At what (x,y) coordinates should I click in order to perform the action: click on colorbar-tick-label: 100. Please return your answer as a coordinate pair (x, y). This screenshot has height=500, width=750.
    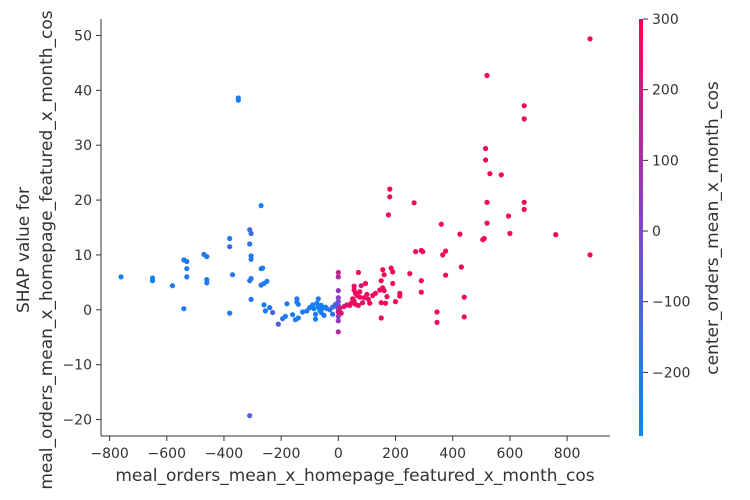
    Looking at the image, I should click on (665, 161).